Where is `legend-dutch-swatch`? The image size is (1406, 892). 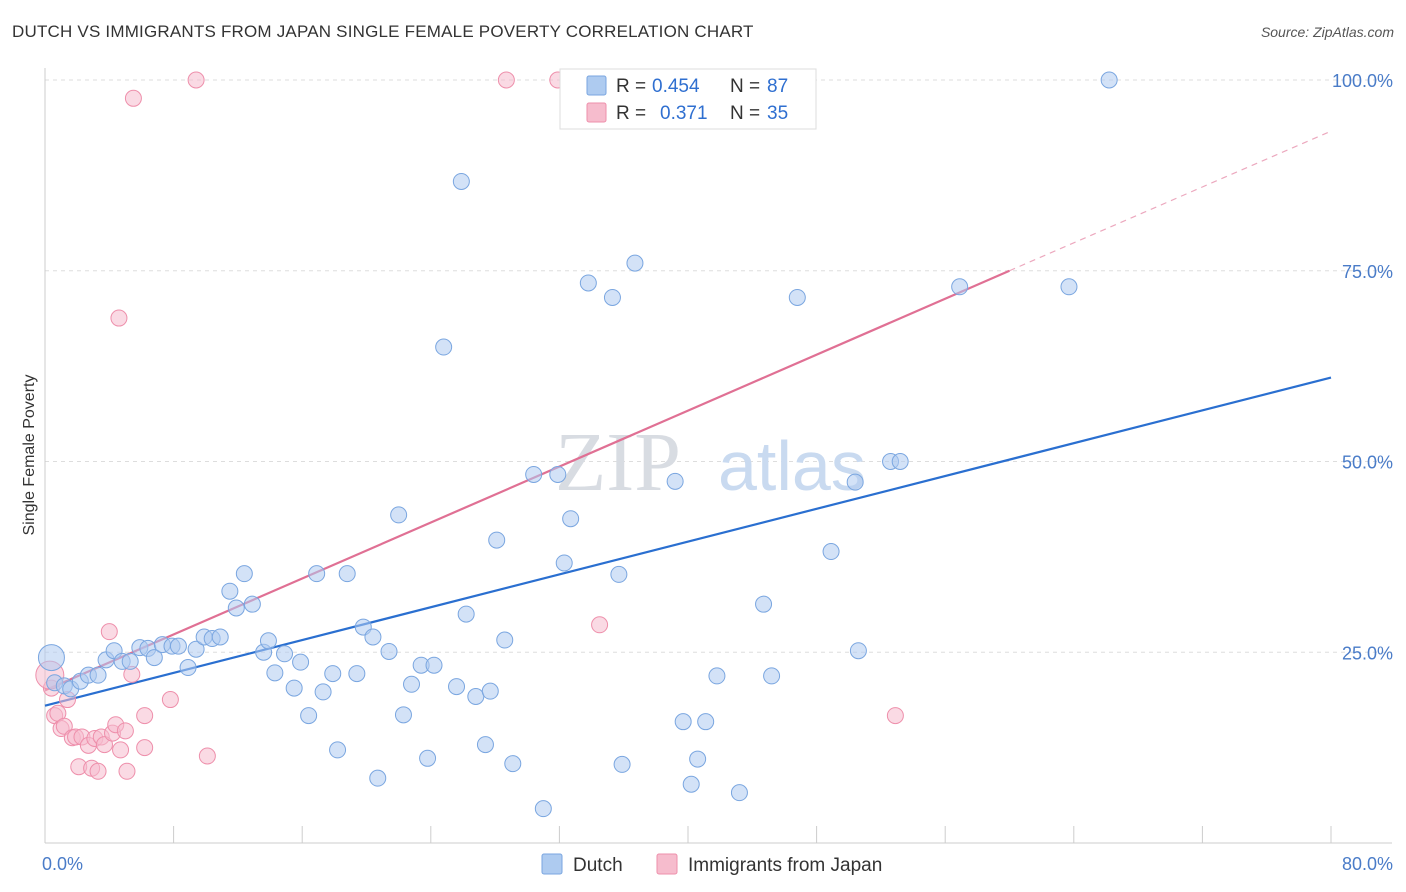 legend-dutch-swatch is located at coordinates (596, 85).